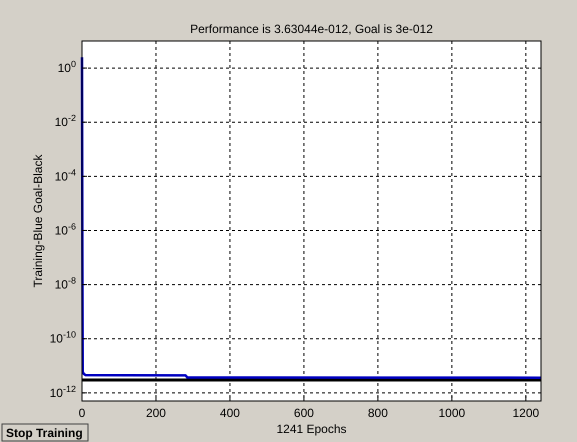  What do you see at coordinates (230, 413) in the screenshot?
I see `x-tick-label: 400` at bounding box center [230, 413].